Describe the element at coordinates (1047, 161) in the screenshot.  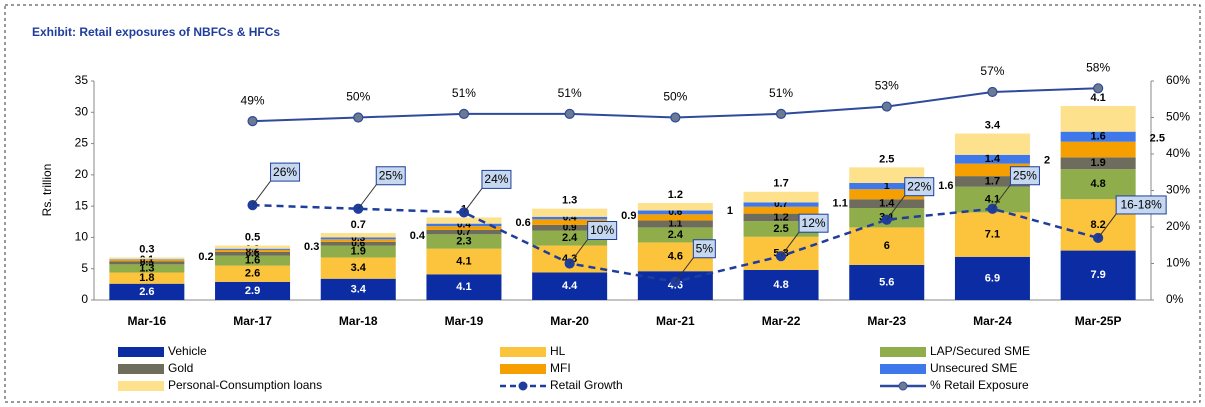
I see `bar-value-label: 2` at that location.